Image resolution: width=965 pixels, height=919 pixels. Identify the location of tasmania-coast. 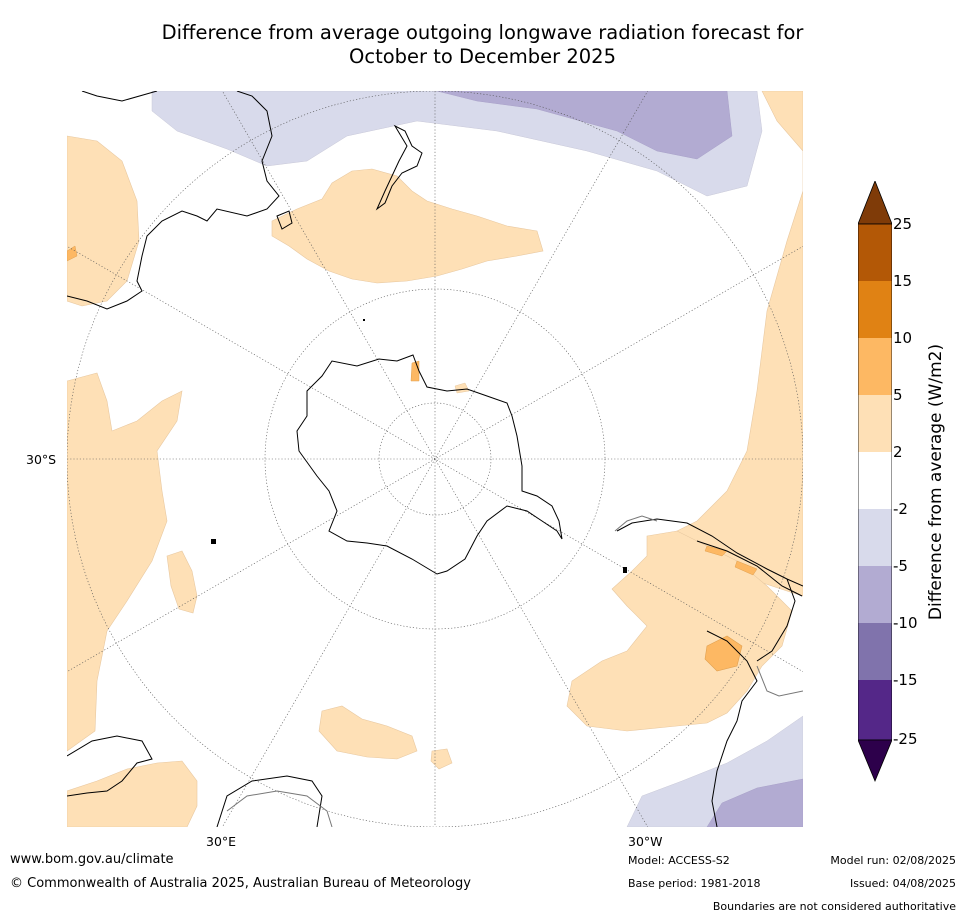
(284, 220).